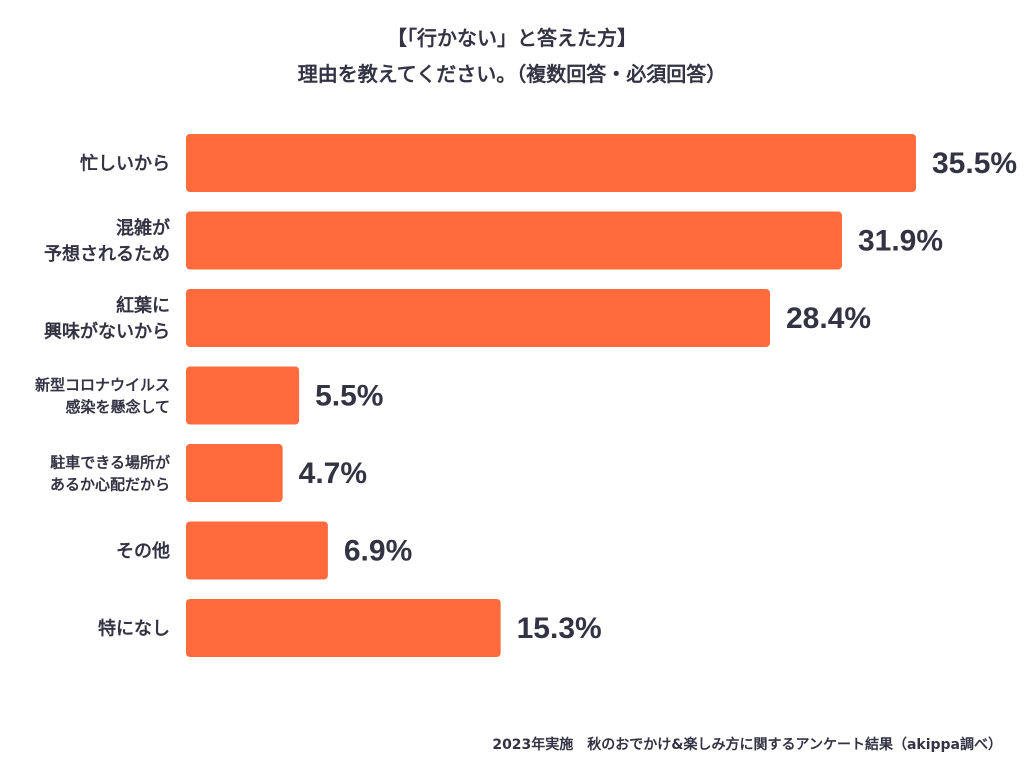 The height and width of the screenshot is (768, 1024). I want to click on value-label-2: 28.4%, so click(828, 318).